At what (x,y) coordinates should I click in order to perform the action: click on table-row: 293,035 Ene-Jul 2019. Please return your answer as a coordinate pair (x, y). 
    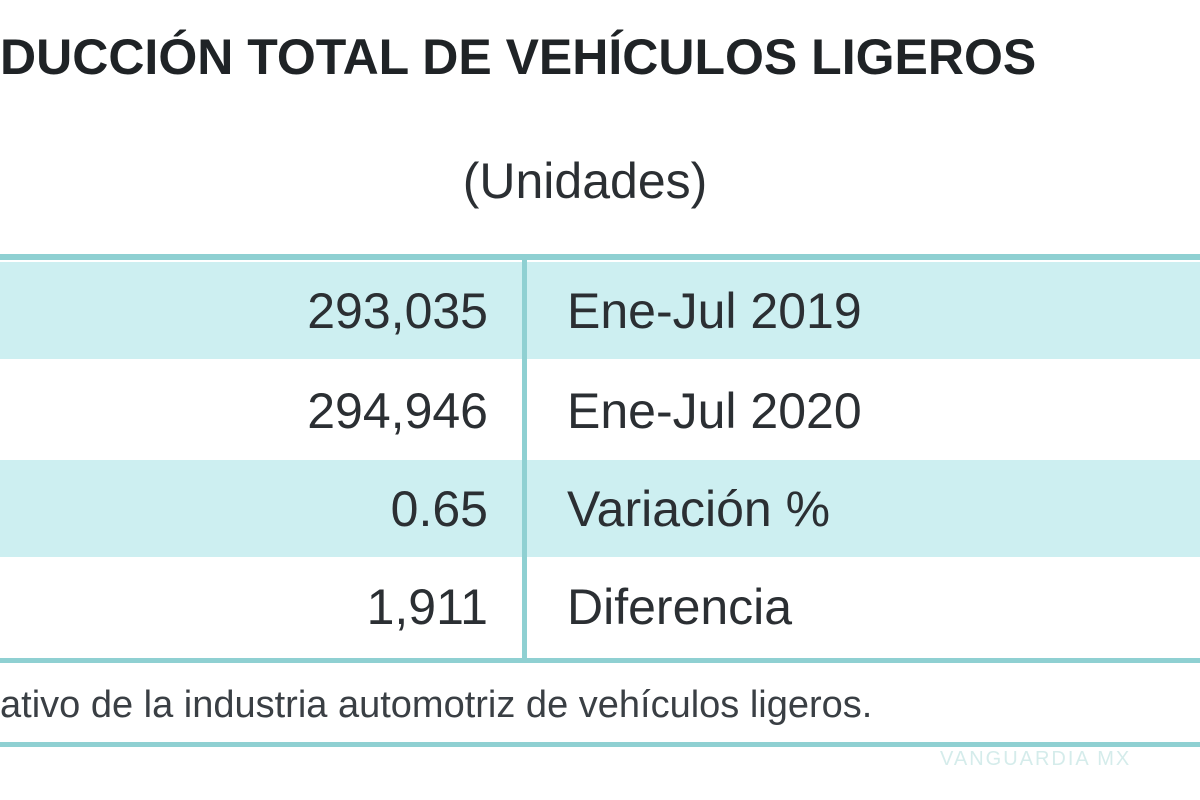
    Looking at the image, I should click on (600, 310).